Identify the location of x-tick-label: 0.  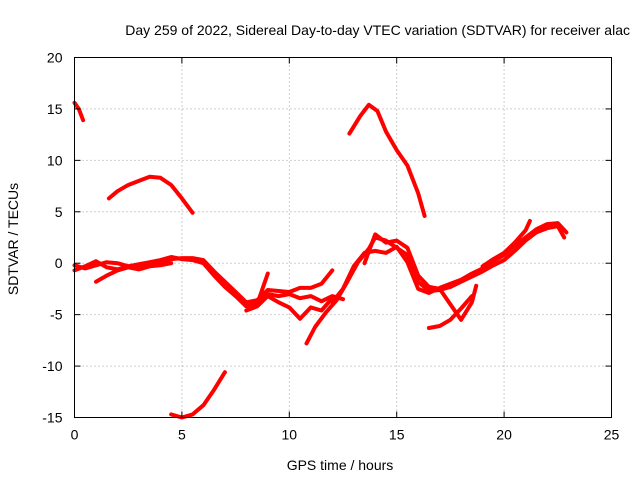
(75, 435).